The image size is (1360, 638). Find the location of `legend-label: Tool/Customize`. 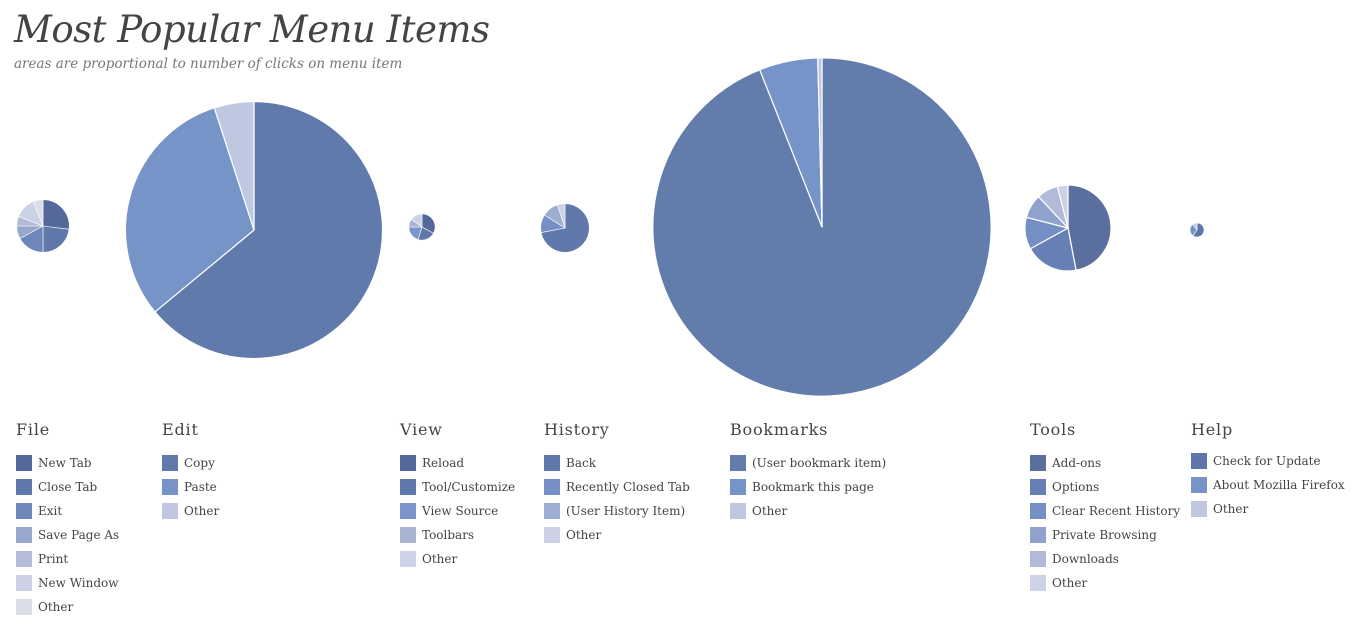

legend-label: Tool/Customize is located at coordinates (469, 487).